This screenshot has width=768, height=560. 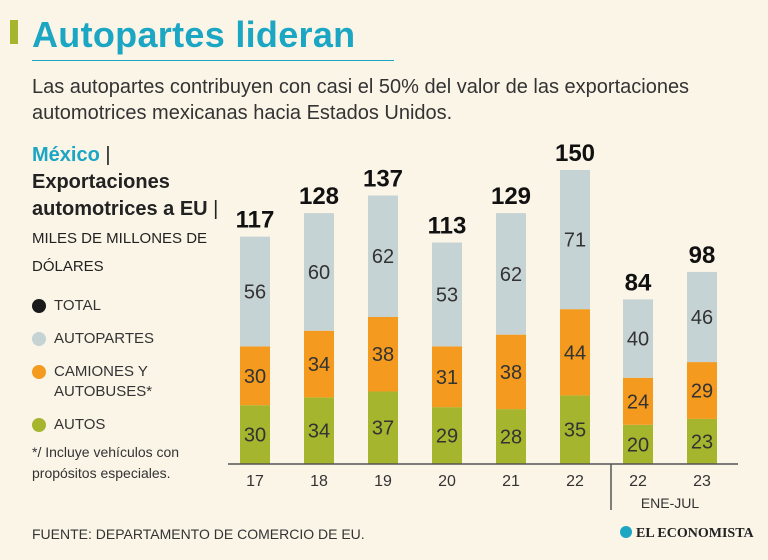 I want to click on legend-label-camiones: CAMIONES Y AUTOBUSES*, so click(x=103, y=381).